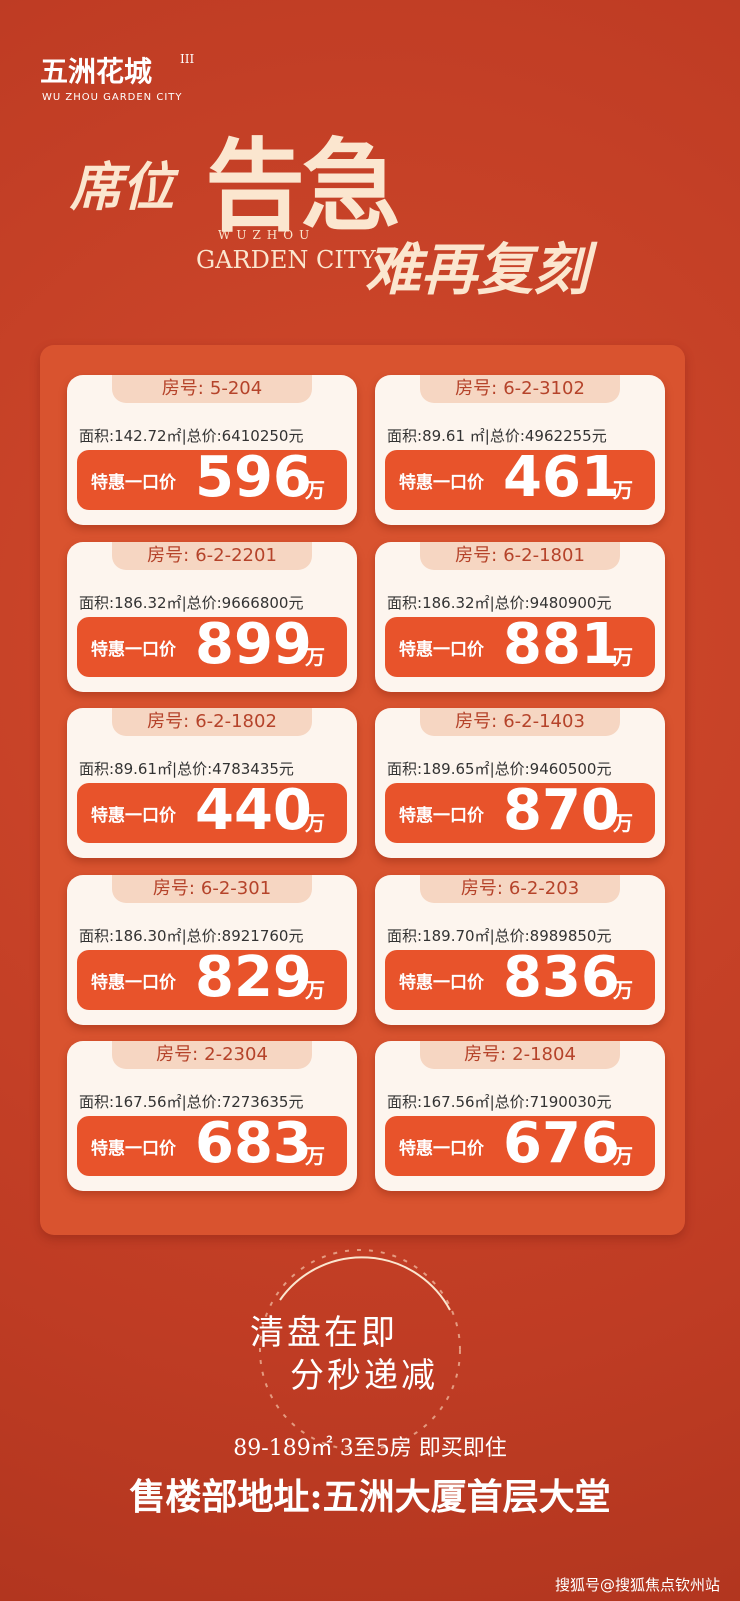 This screenshot has height=1601, width=740. Describe the element at coordinates (499, 768) in the screenshot. I see `info-row: 面积:189.65㎡|总价:9460500元` at that location.